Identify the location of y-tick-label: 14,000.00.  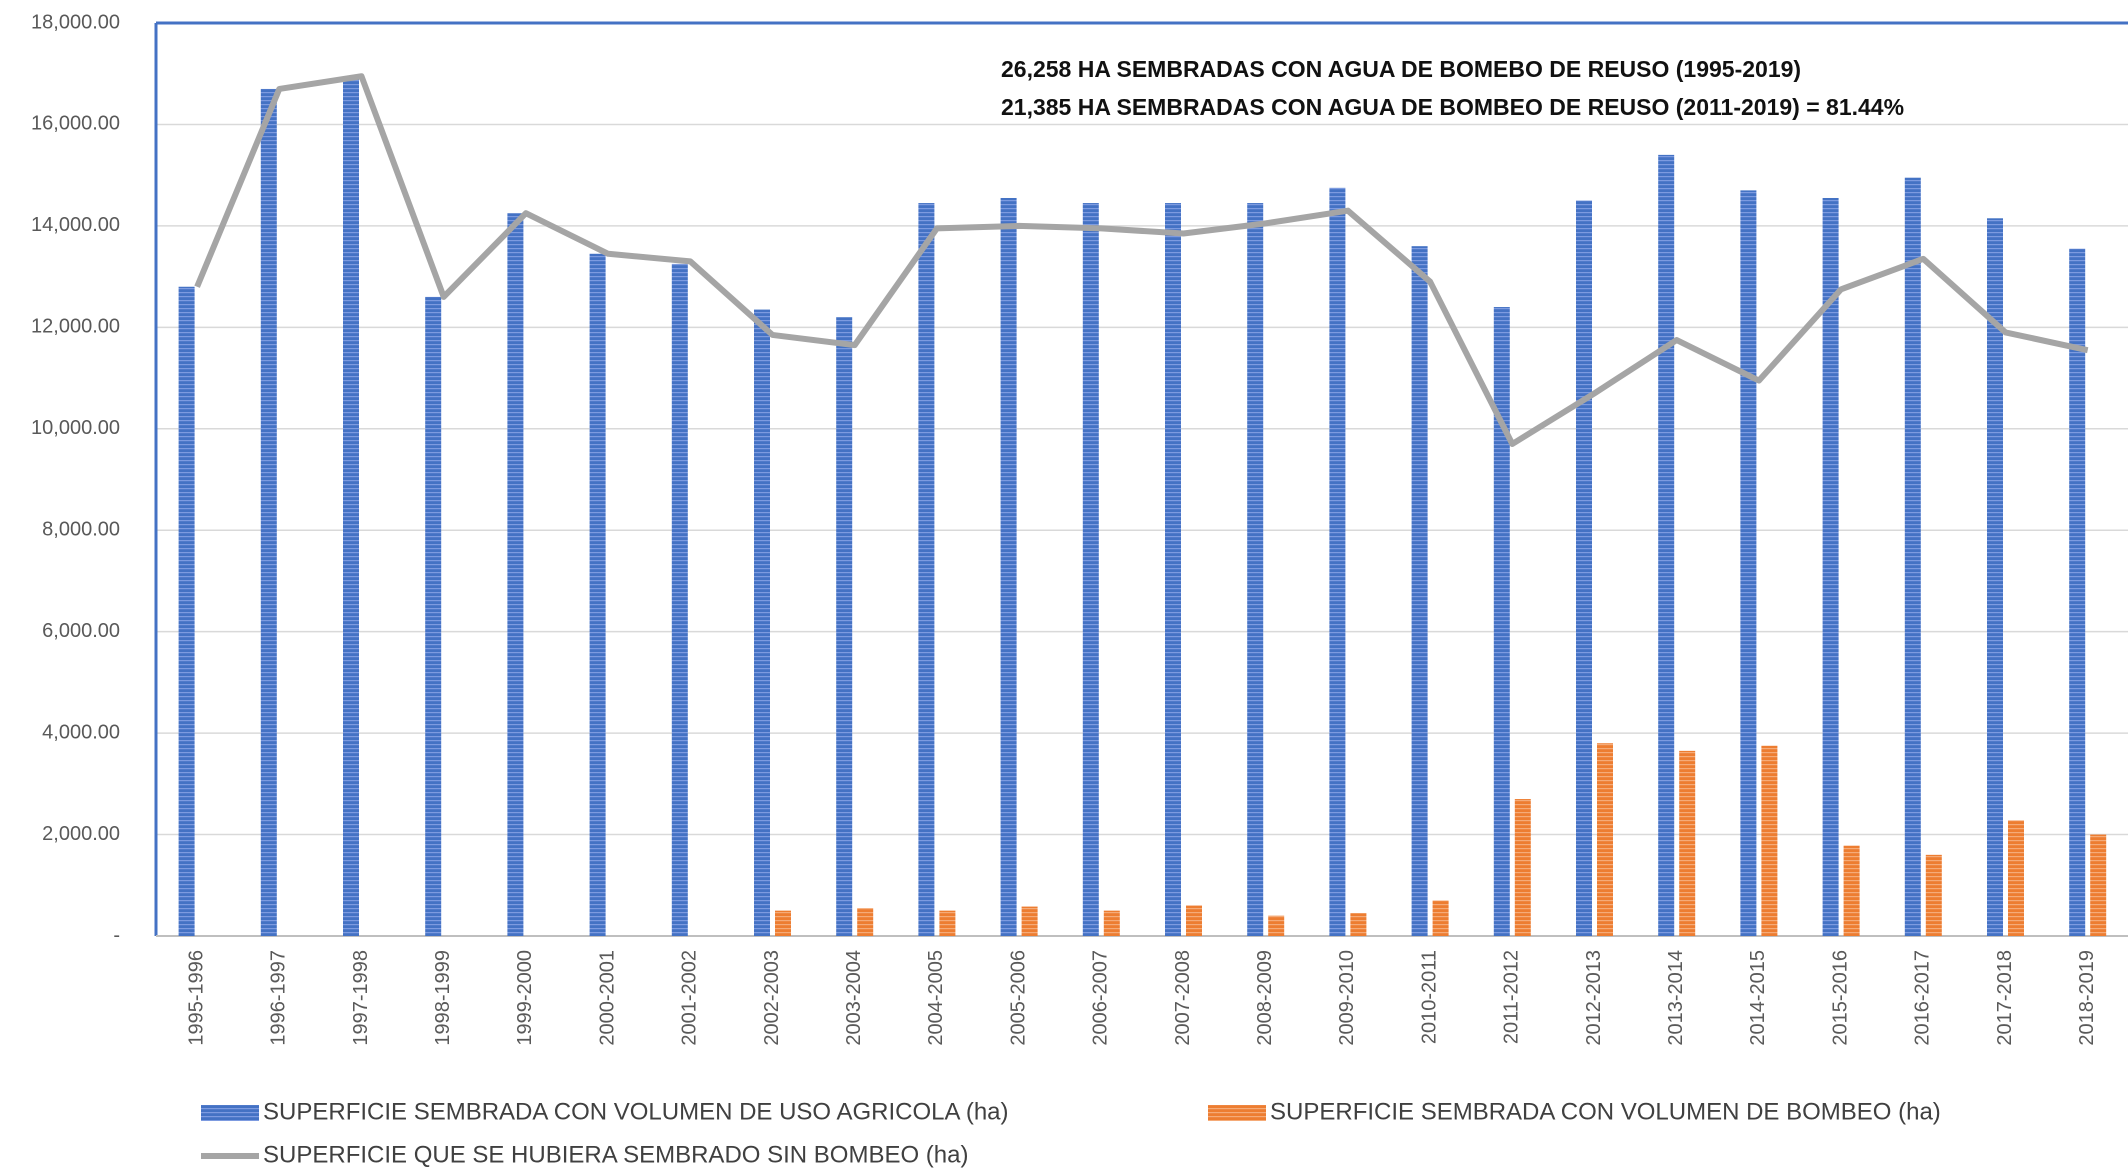
(75, 225).